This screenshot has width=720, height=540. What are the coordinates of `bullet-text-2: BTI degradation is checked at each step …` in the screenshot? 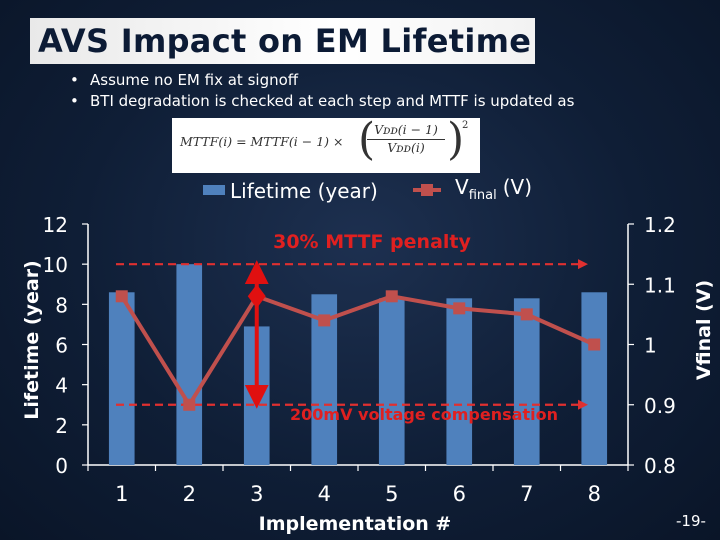 It's located at (332, 101).